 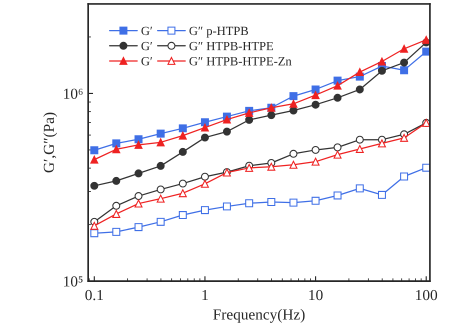 I want to click on x-tick-label: 0.1, so click(x=94, y=295).